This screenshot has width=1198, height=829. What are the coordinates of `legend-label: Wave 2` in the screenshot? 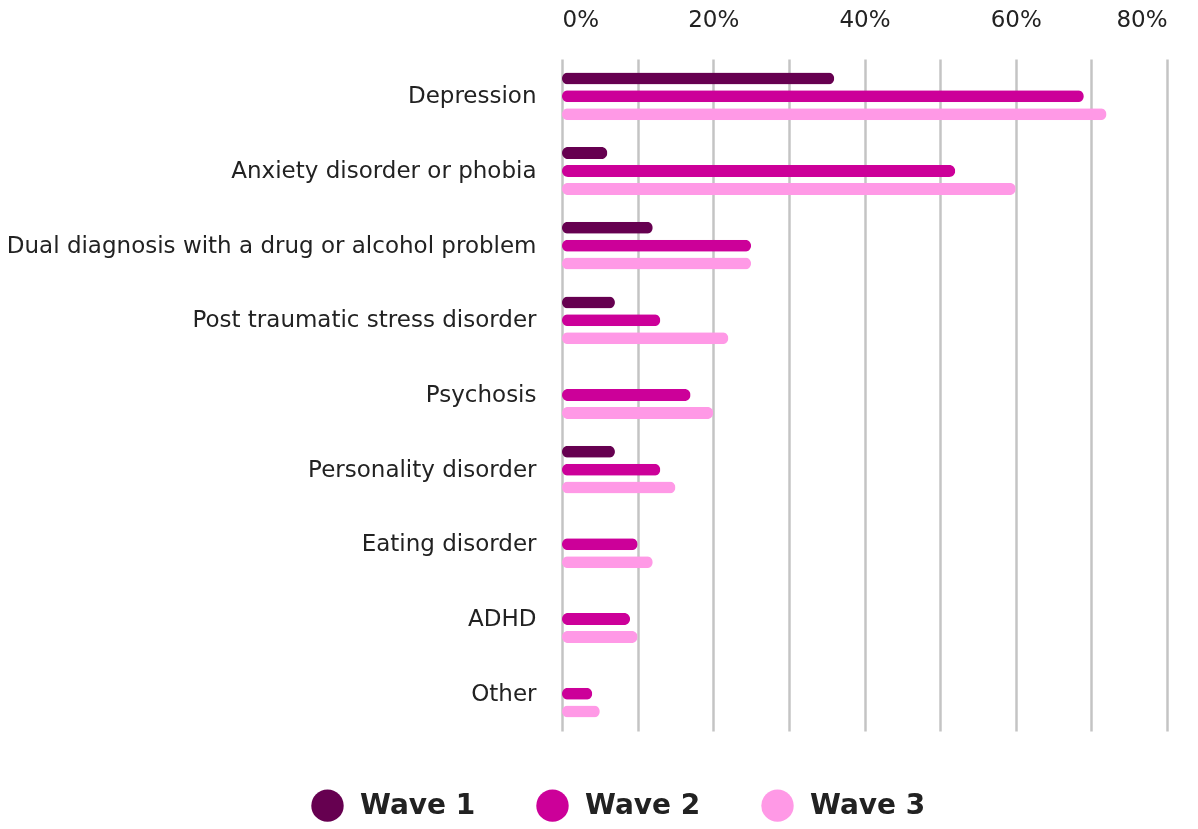 It's located at (643, 804).